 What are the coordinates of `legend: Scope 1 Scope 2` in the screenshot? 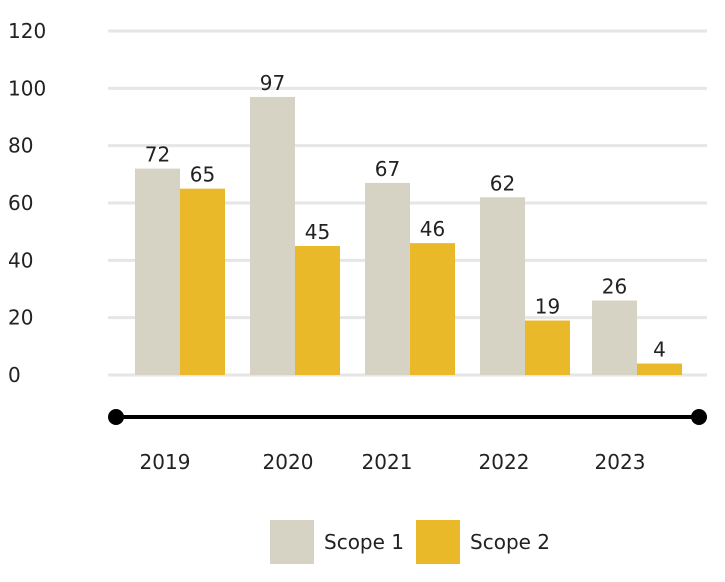 It's located at (416, 542).